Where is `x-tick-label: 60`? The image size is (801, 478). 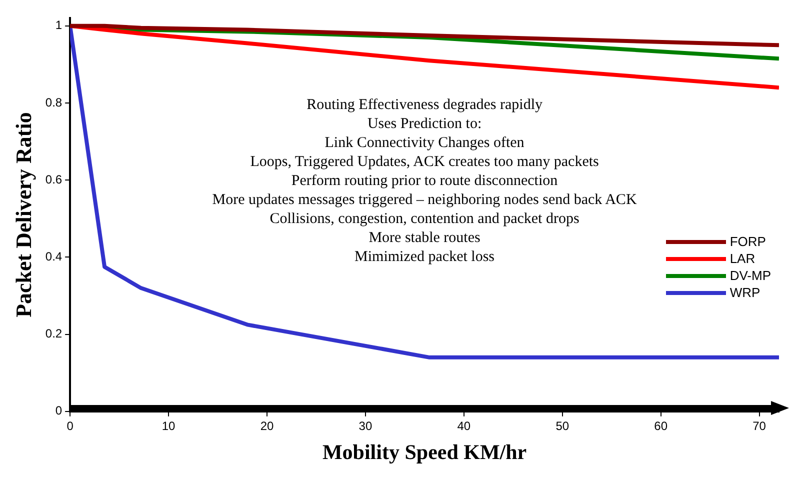
x-tick-label: 60 is located at coordinates (661, 425).